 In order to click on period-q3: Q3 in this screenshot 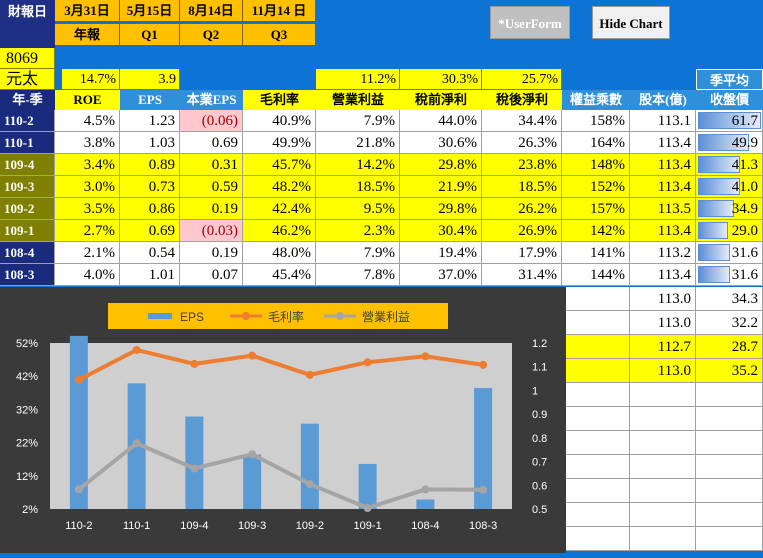, I will do `click(279, 35)`.